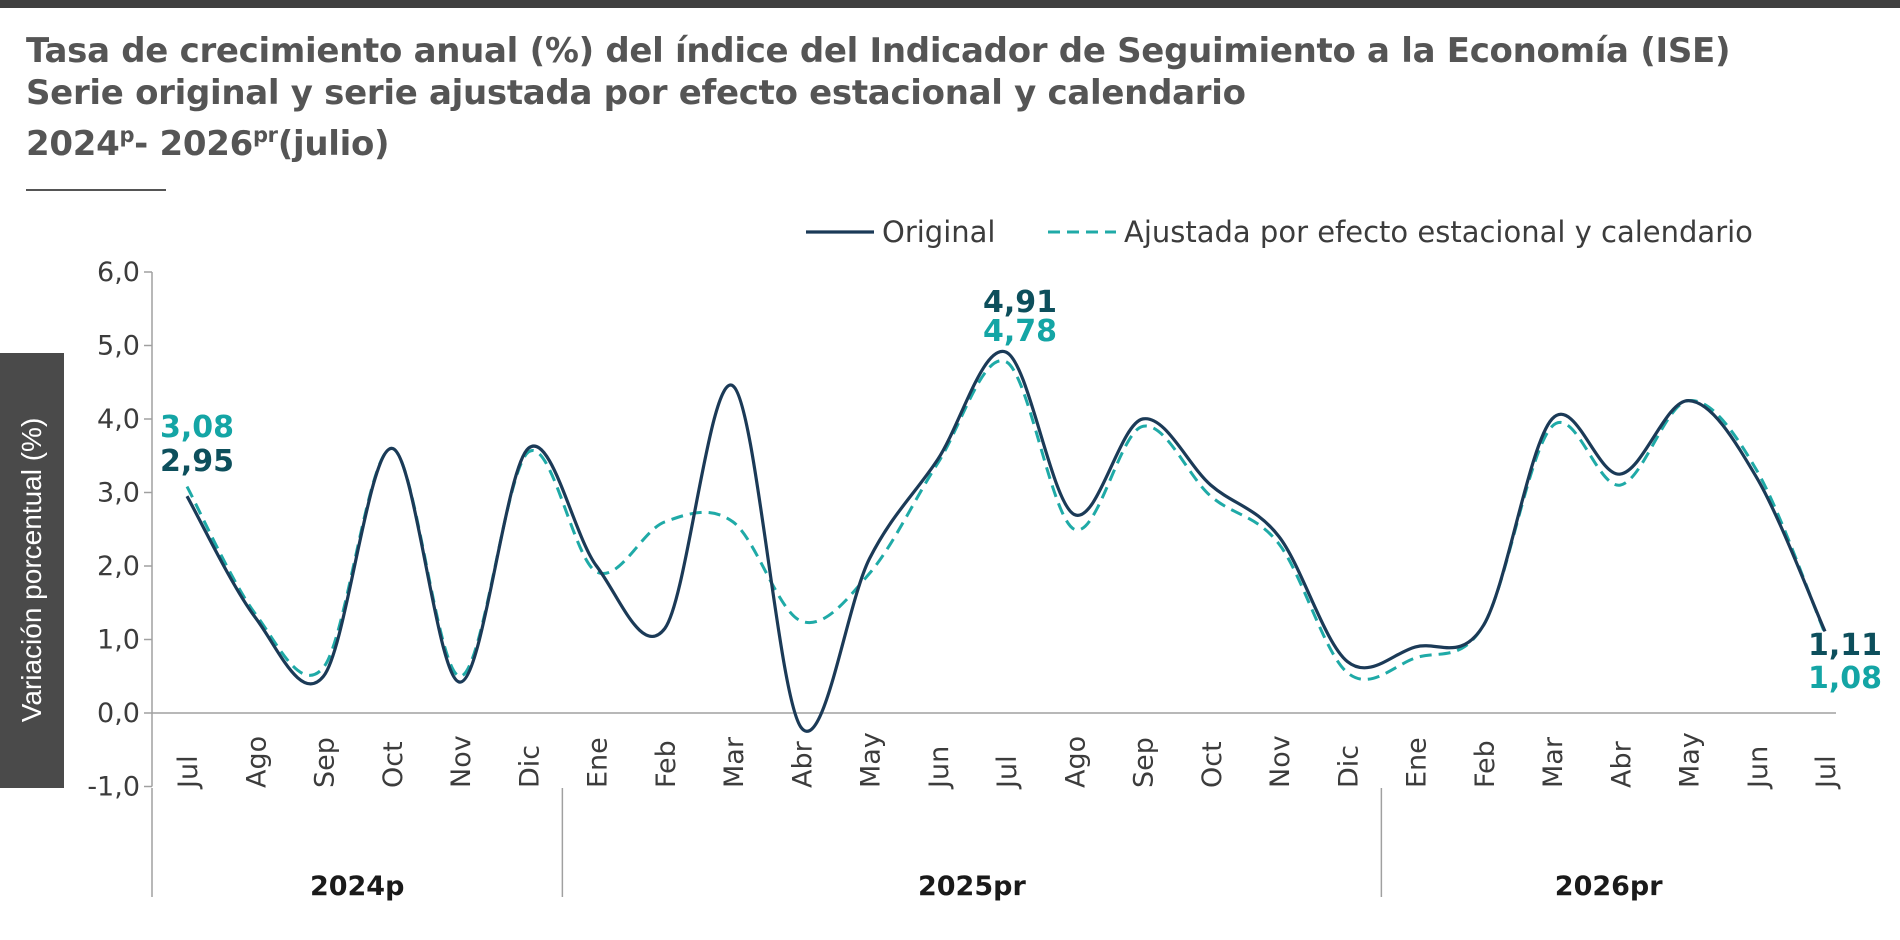 Image resolution: width=1900 pixels, height=940 pixels. Describe the element at coordinates (265, 135) in the screenshot. I see `title-sup-pr: pr` at that location.